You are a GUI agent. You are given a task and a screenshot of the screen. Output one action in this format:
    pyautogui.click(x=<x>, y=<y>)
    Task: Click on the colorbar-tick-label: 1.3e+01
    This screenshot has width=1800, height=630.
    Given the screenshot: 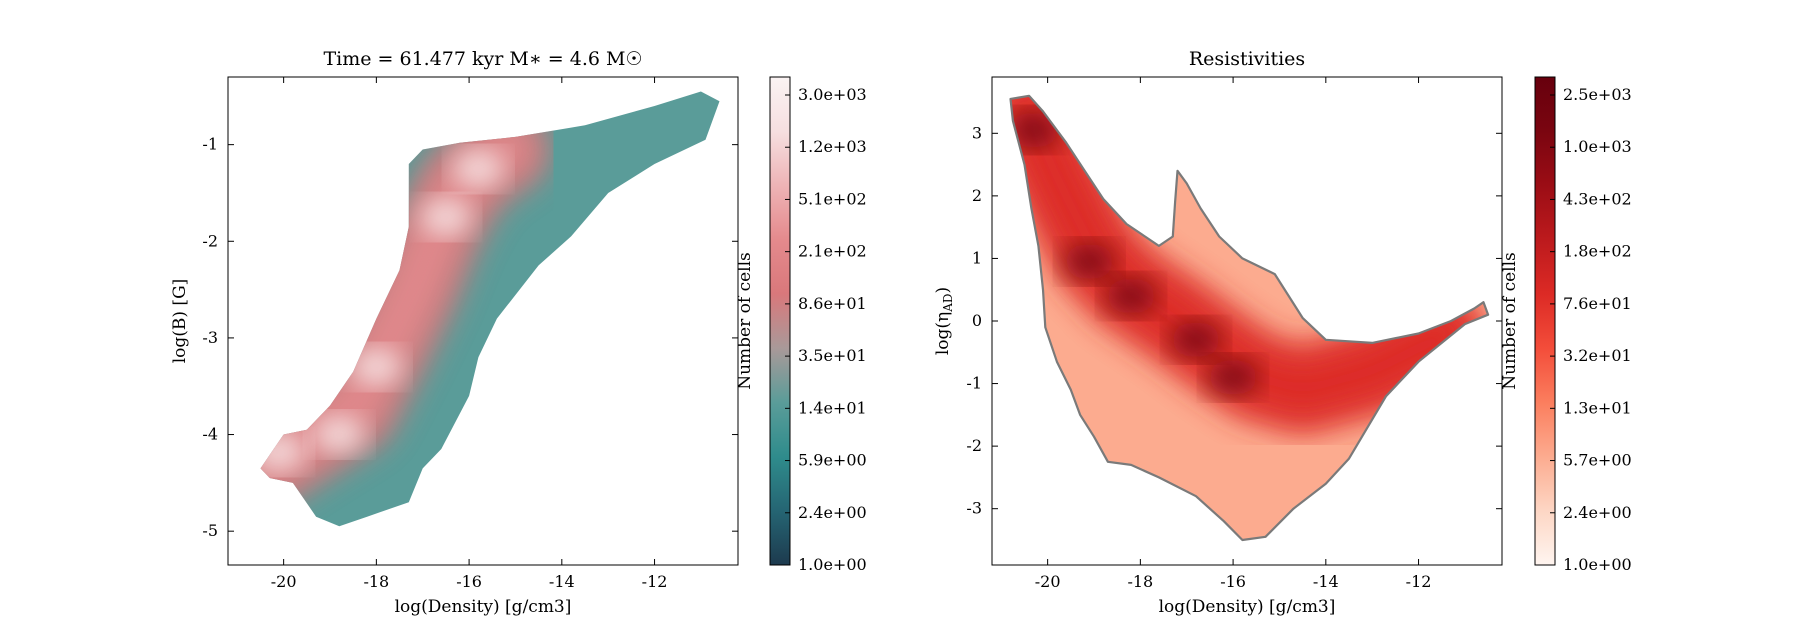 What is the action you would take?
    pyautogui.click(x=1597, y=407)
    